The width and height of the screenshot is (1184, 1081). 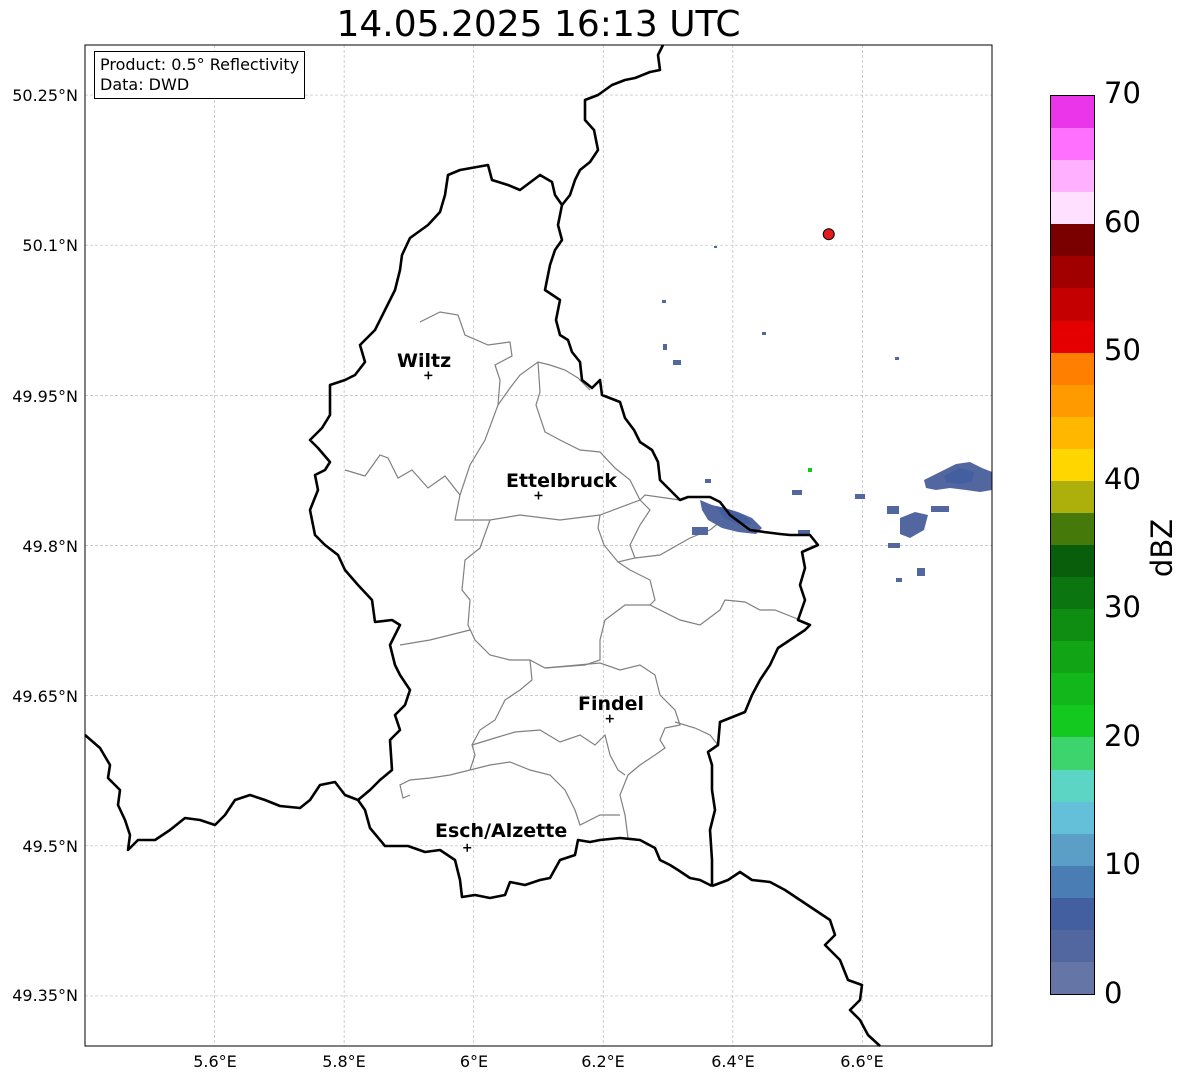 What do you see at coordinates (424, 361) in the screenshot?
I see `city-label-wiltz: Wiltz` at bounding box center [424, 361].